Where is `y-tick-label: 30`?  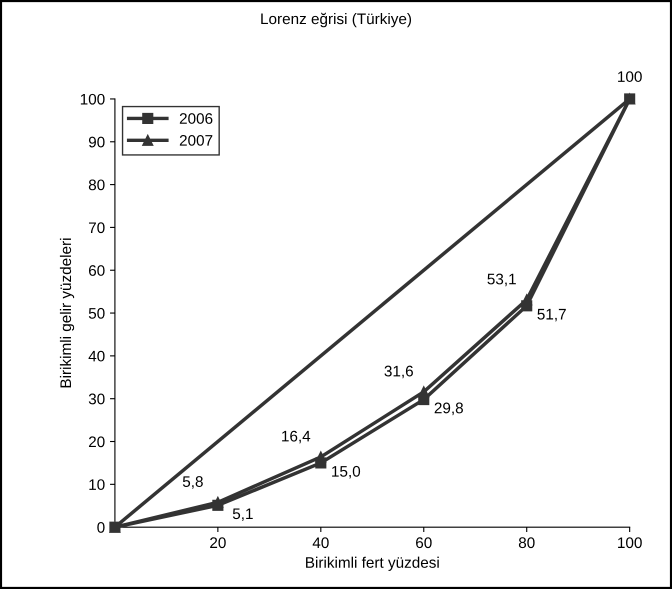
y-tick-label: 30 is located at coordinates (96, 399).